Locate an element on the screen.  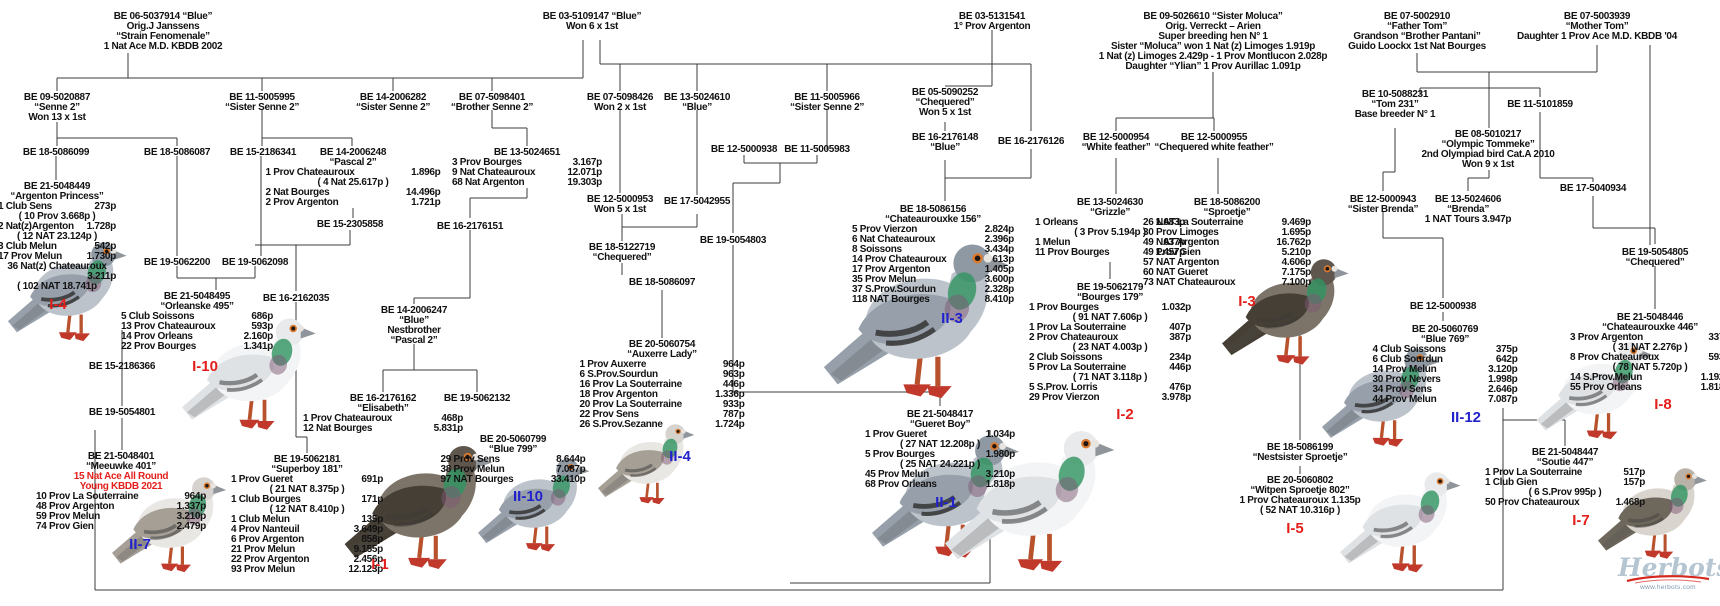
pedigree-node-chequered-19: BE 19-5054805 “Chequered” is located at coordinates (1655, 258).